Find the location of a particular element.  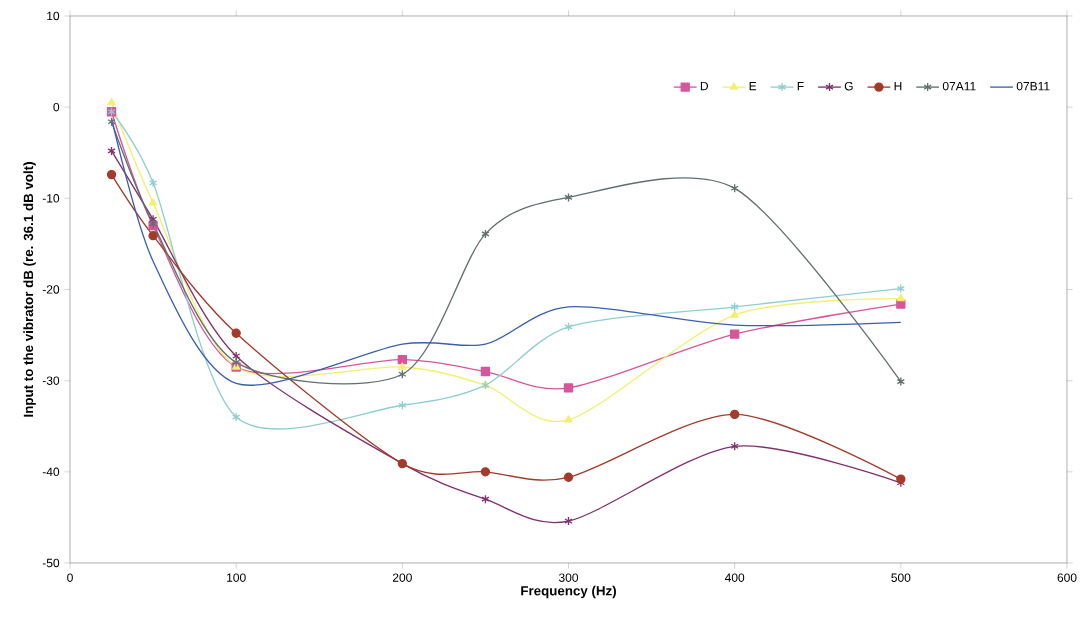

y-tick-label: 10 is located at coordinates (53, 16).